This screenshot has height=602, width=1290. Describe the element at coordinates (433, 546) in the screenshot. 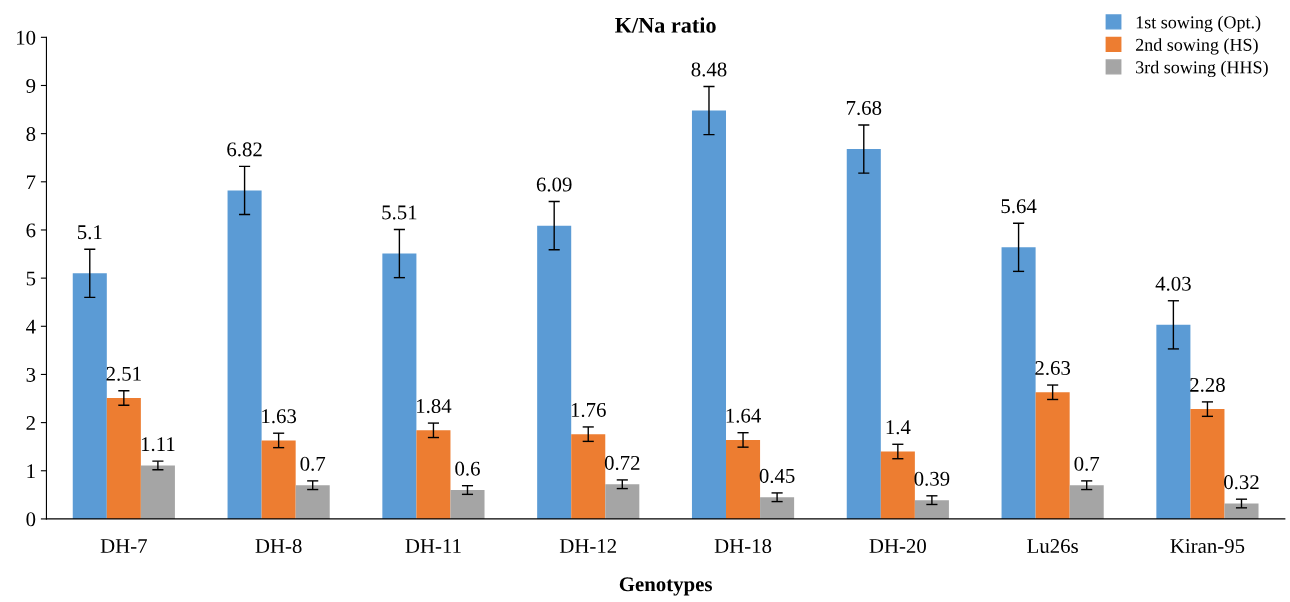

I see `x-tick-label: DH-11` at that location.